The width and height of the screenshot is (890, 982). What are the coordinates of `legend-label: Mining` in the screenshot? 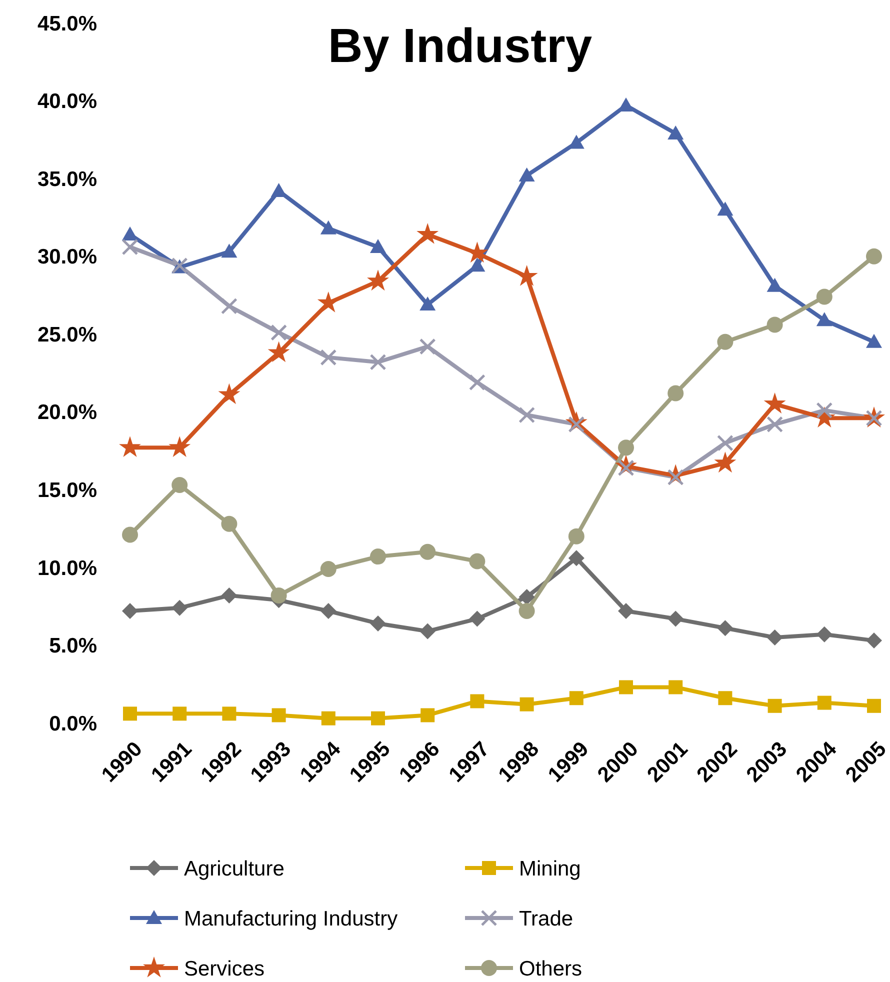 It's located at (550, 868).